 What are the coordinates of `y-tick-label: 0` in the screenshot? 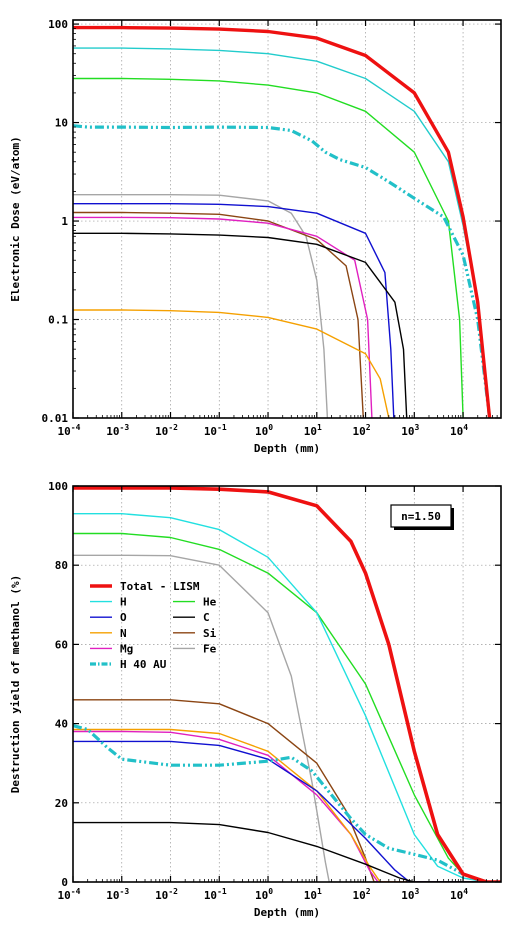 It's located at (64, 882).